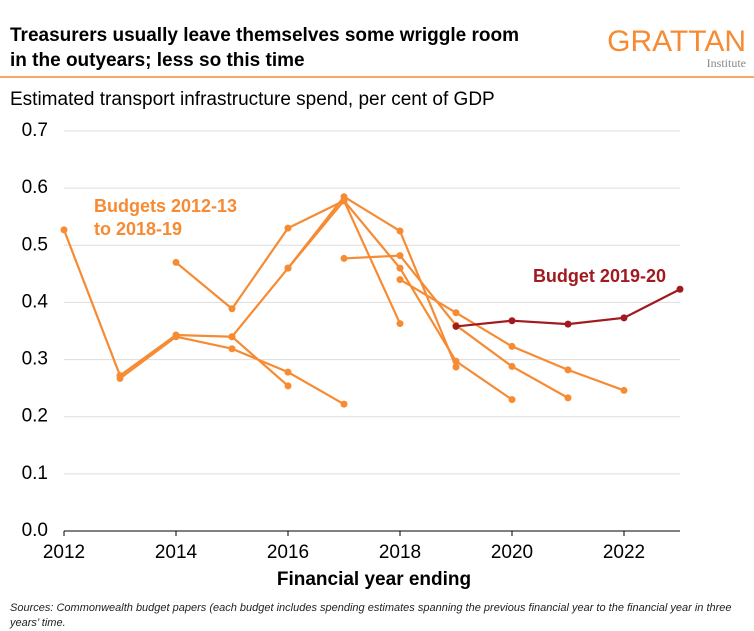  I want to click on x-tick-label: 2018, so click(400, 552).